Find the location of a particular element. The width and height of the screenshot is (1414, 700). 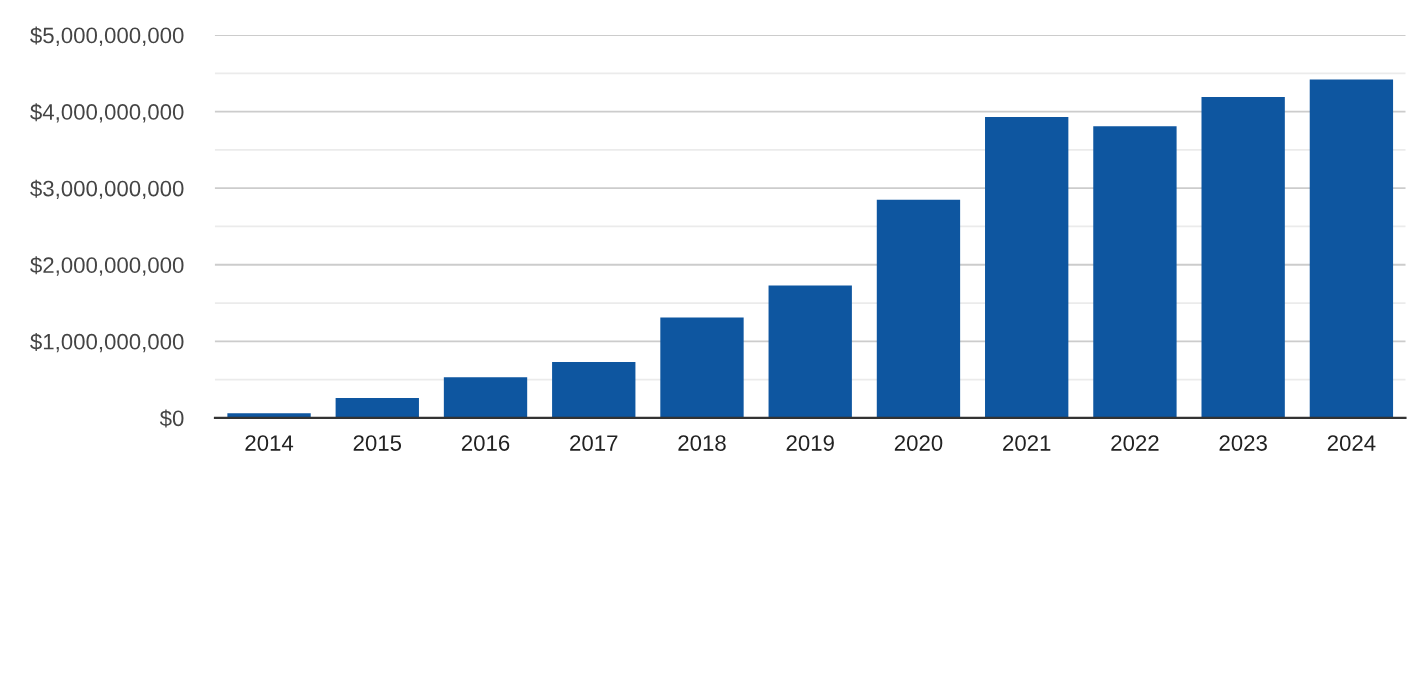

y-tick-label: $1,000,000,000 is located at coordinates (107, 342).